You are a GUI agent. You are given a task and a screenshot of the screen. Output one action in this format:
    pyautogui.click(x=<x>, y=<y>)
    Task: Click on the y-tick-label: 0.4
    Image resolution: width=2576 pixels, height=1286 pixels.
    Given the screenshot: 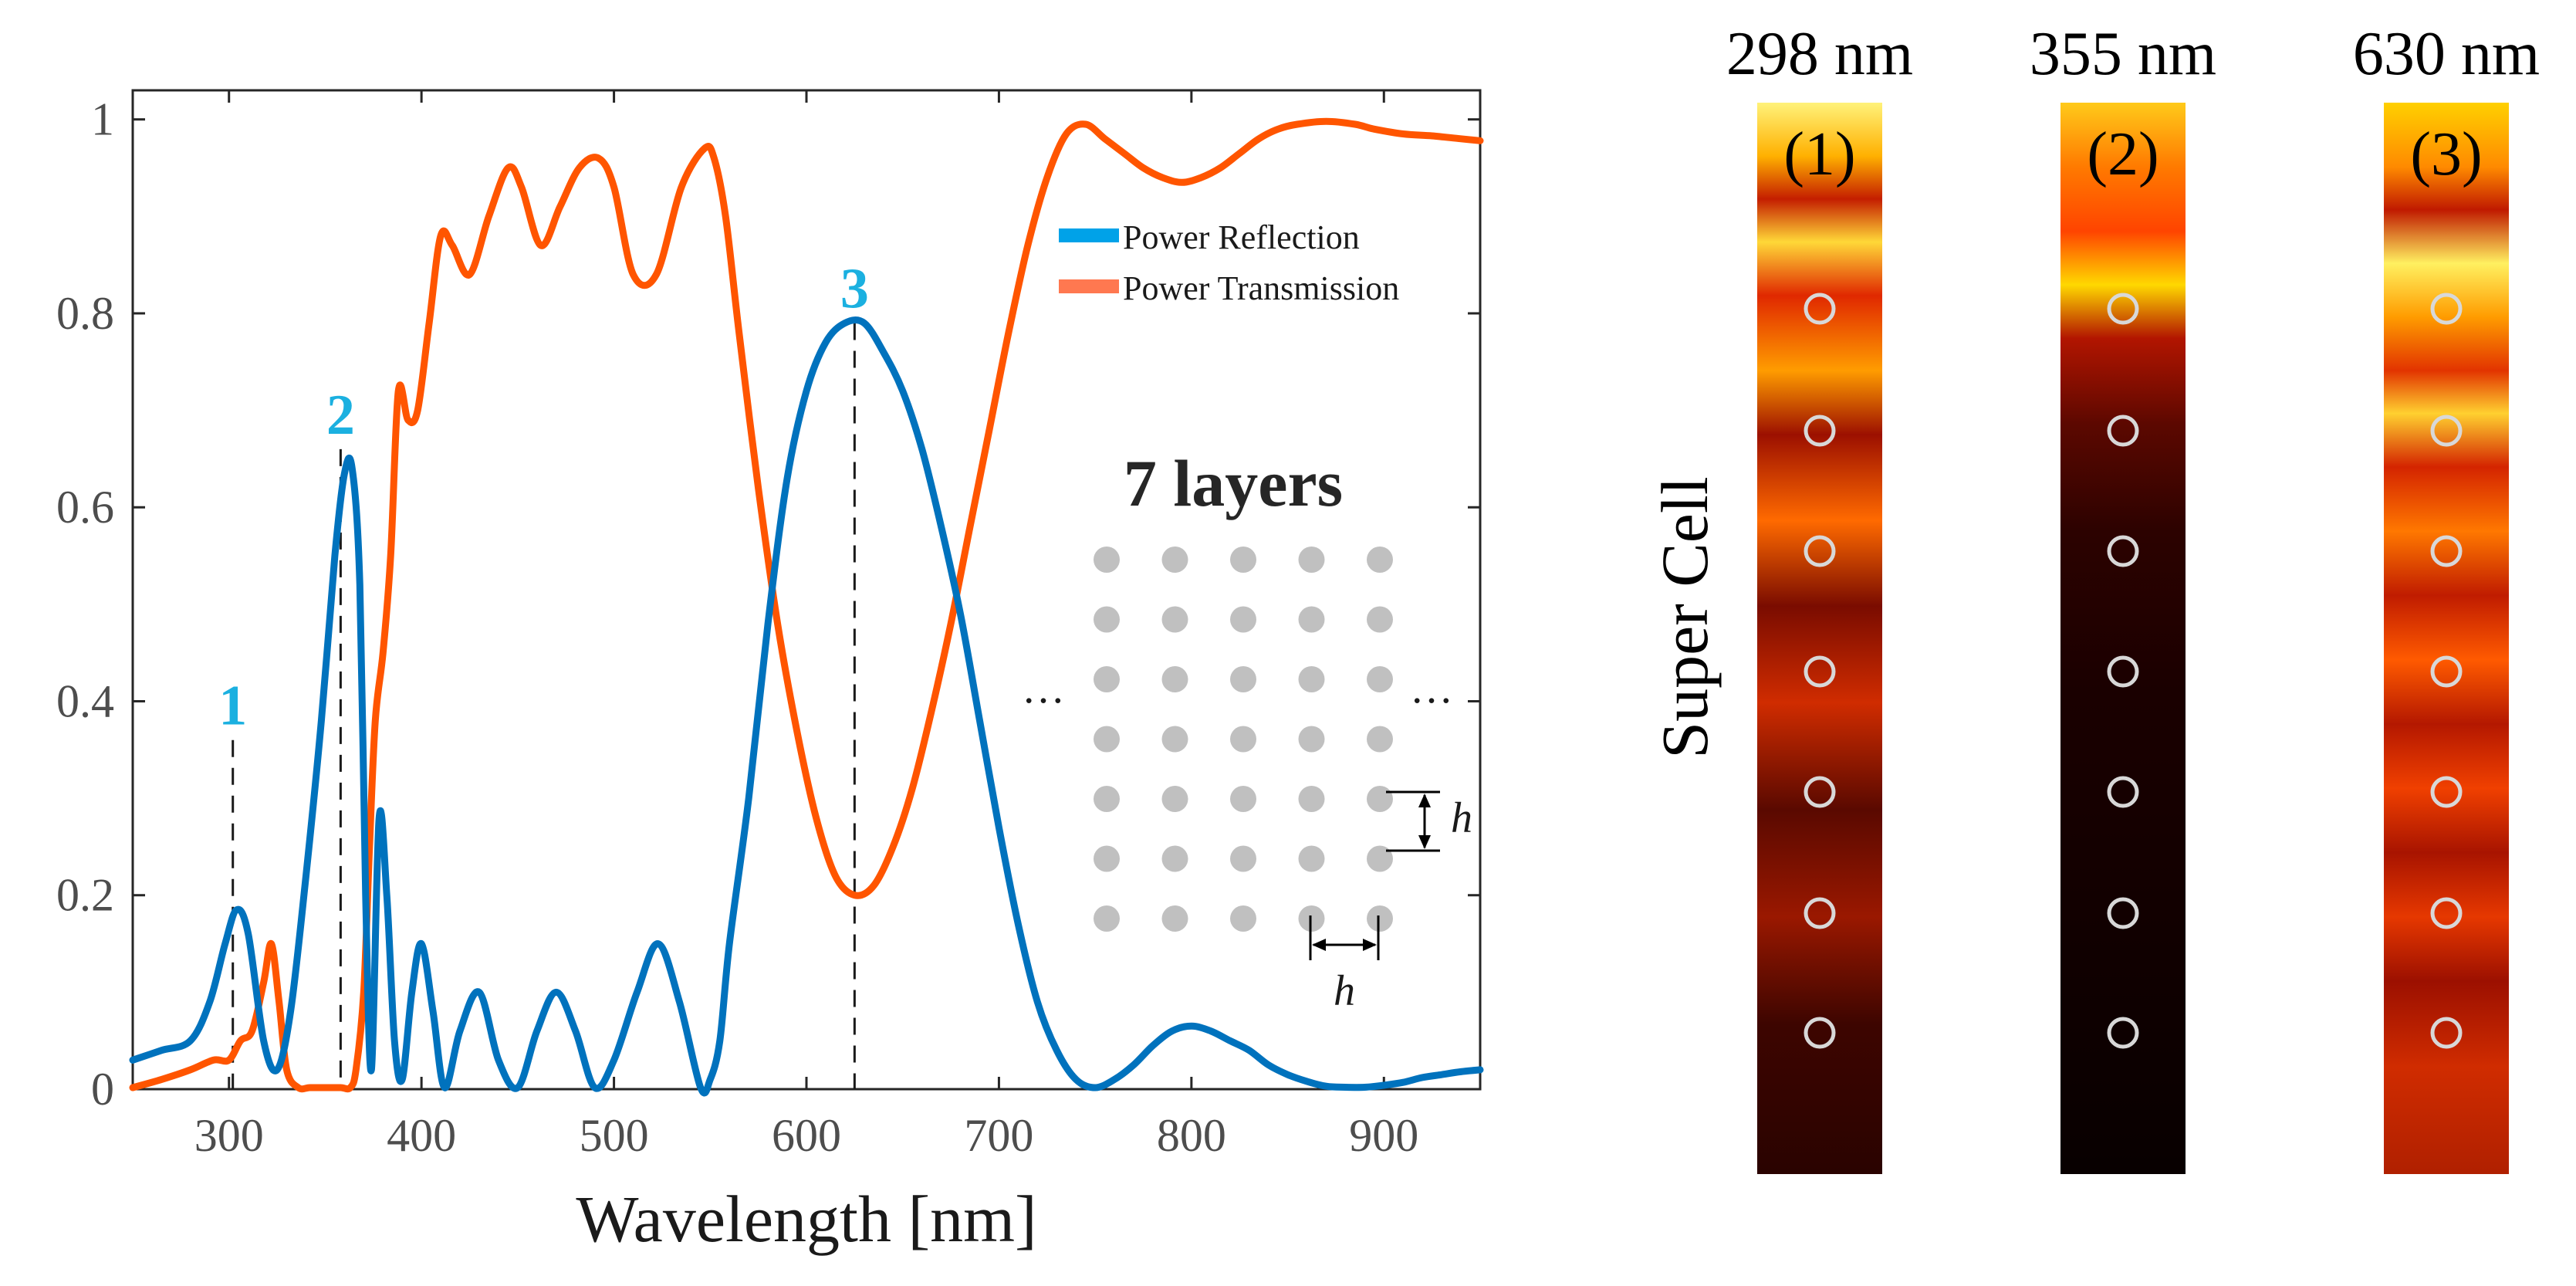 What is the action you would take?
    pyautogui.click(x=85, y=700)
    